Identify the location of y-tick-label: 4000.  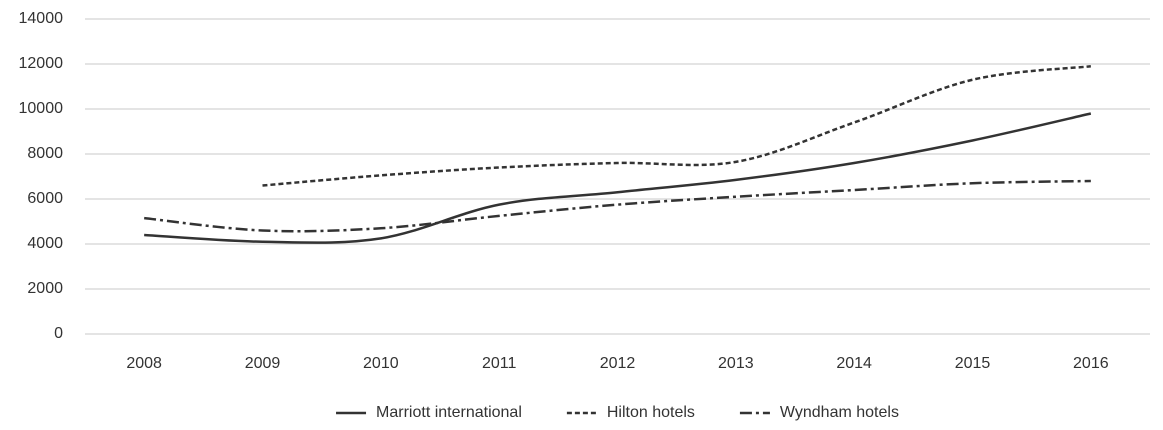
(45, 243).